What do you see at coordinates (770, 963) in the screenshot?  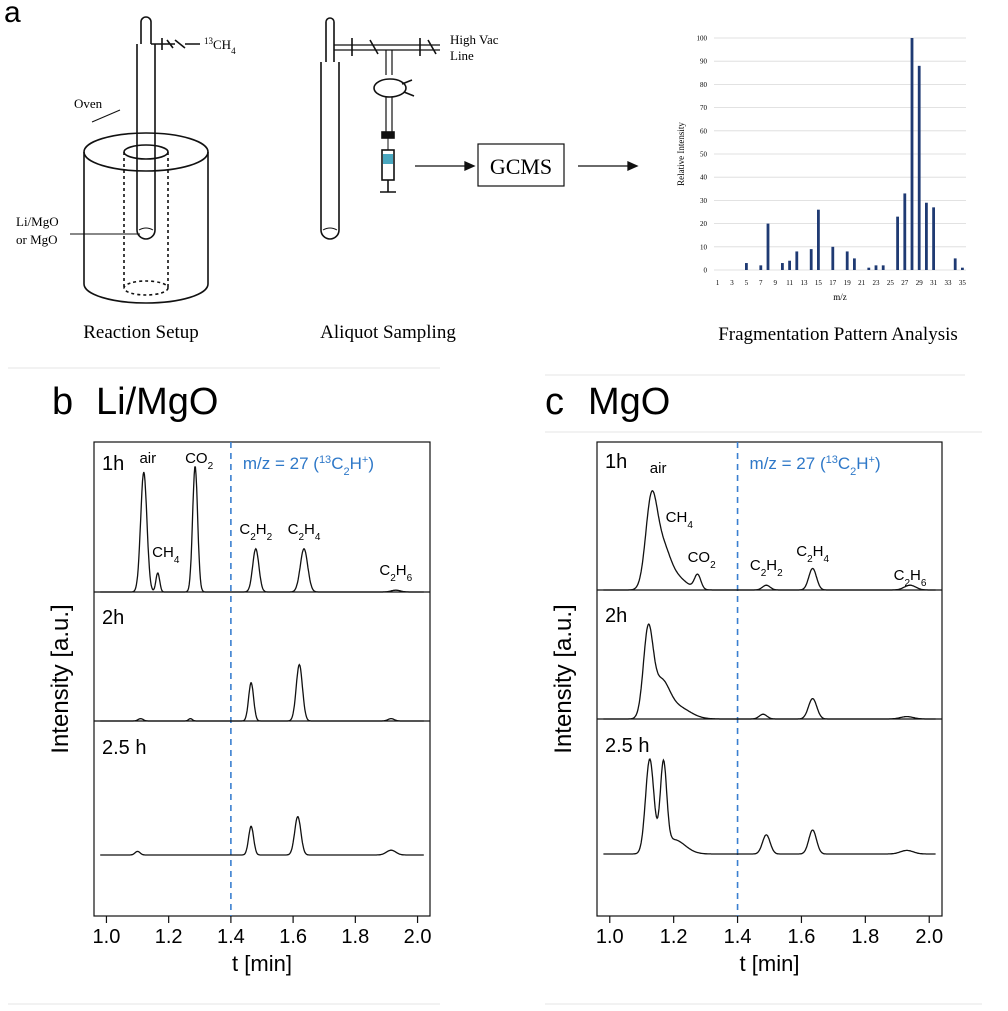 I see `x-axis-label: t [min]` at bounding box center [770, 963].